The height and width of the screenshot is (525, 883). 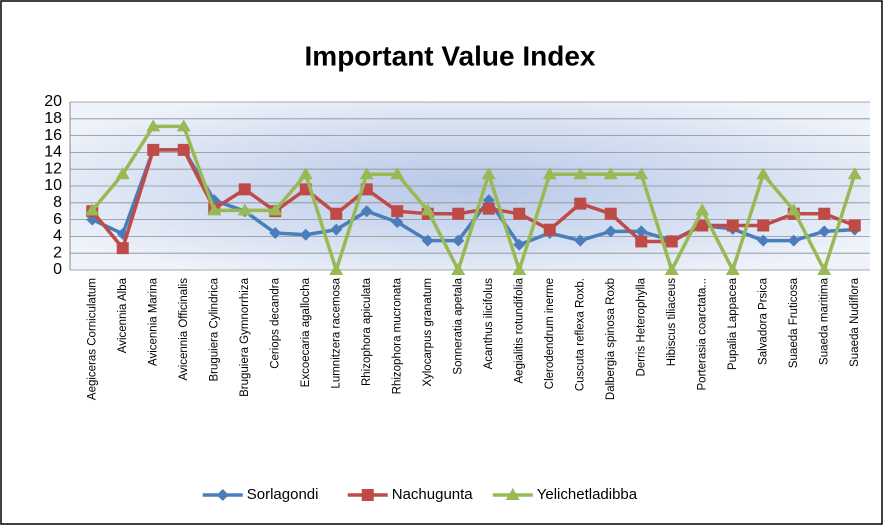 What do you see at coordinates (92, 339) in the screenshot?
I see `x-tick-label: Aegiceras Corniculatum` at bounding box center [92, 339].